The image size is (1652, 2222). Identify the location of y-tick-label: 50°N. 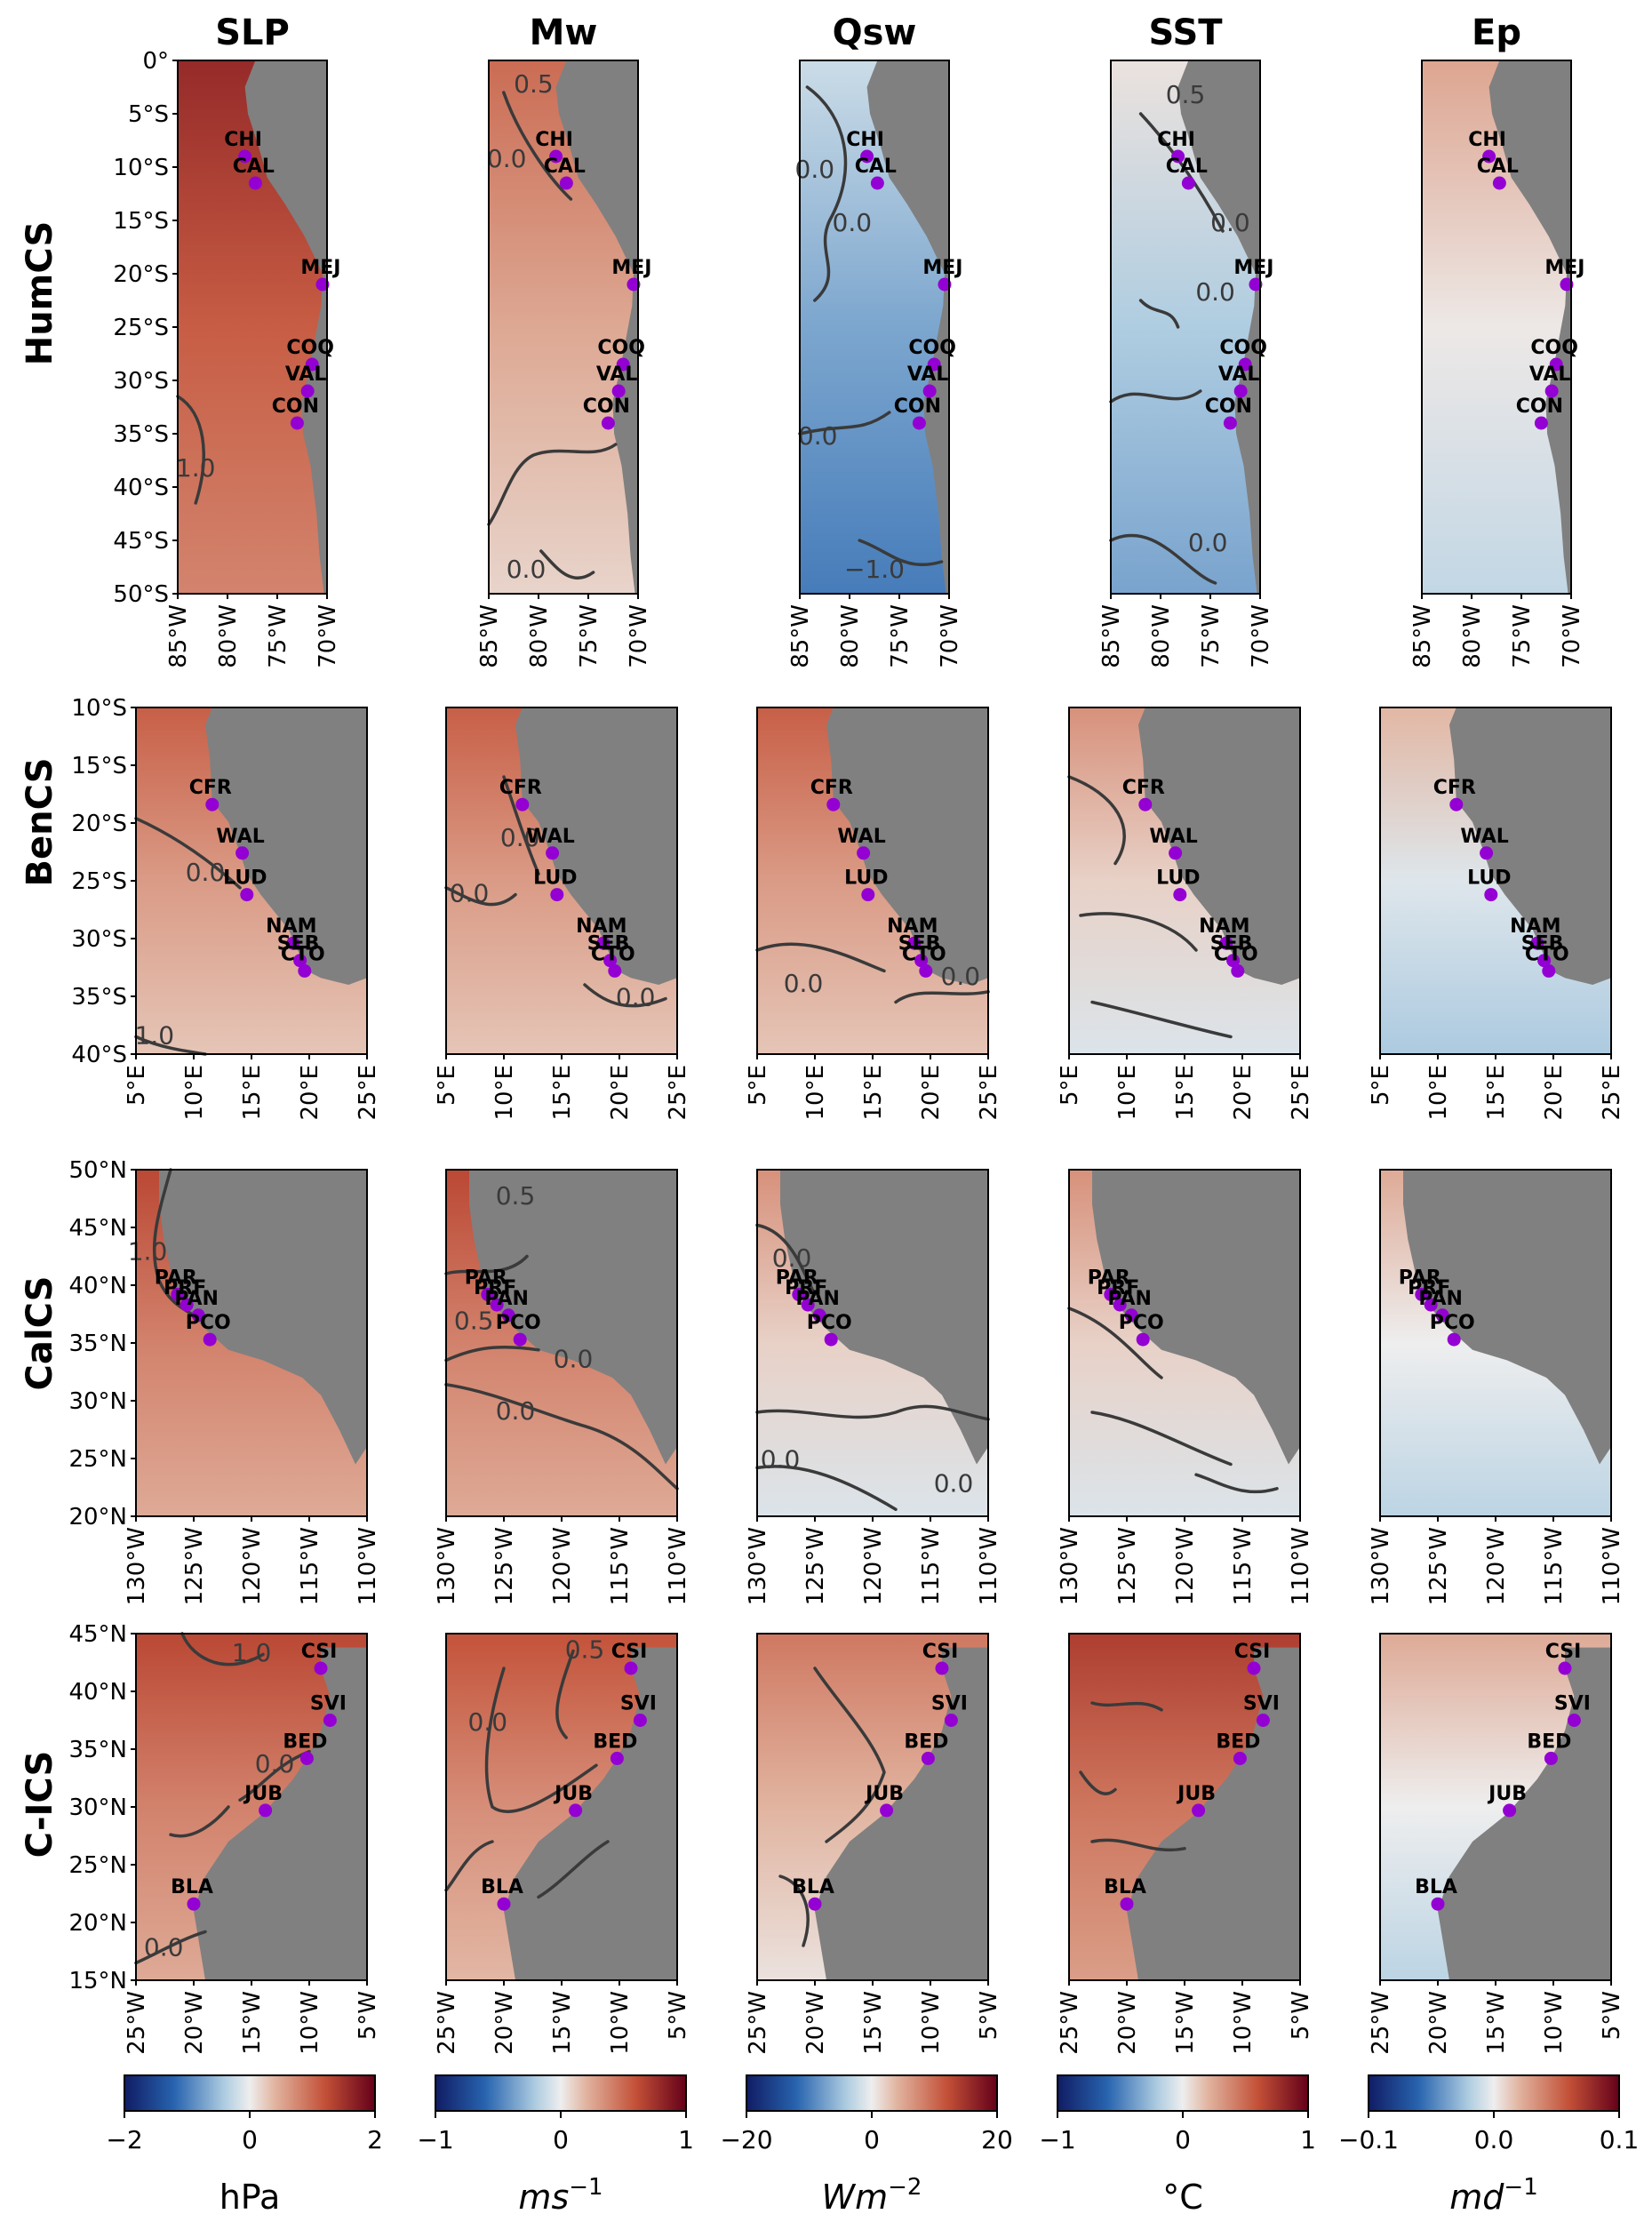
(97, 1170).